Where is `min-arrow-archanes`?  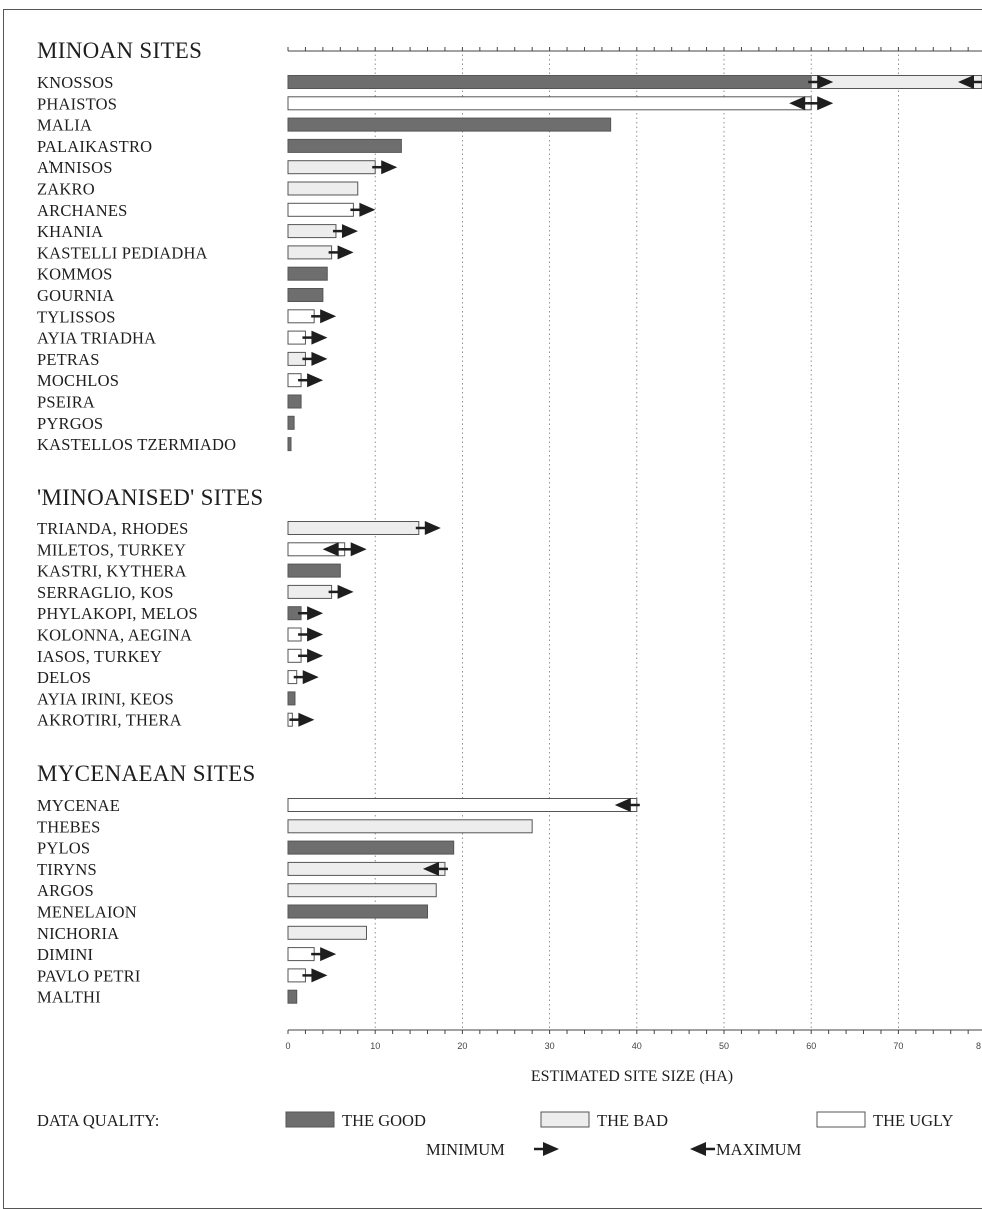 min-arrow-archanes is located at coordinates (367, 209).